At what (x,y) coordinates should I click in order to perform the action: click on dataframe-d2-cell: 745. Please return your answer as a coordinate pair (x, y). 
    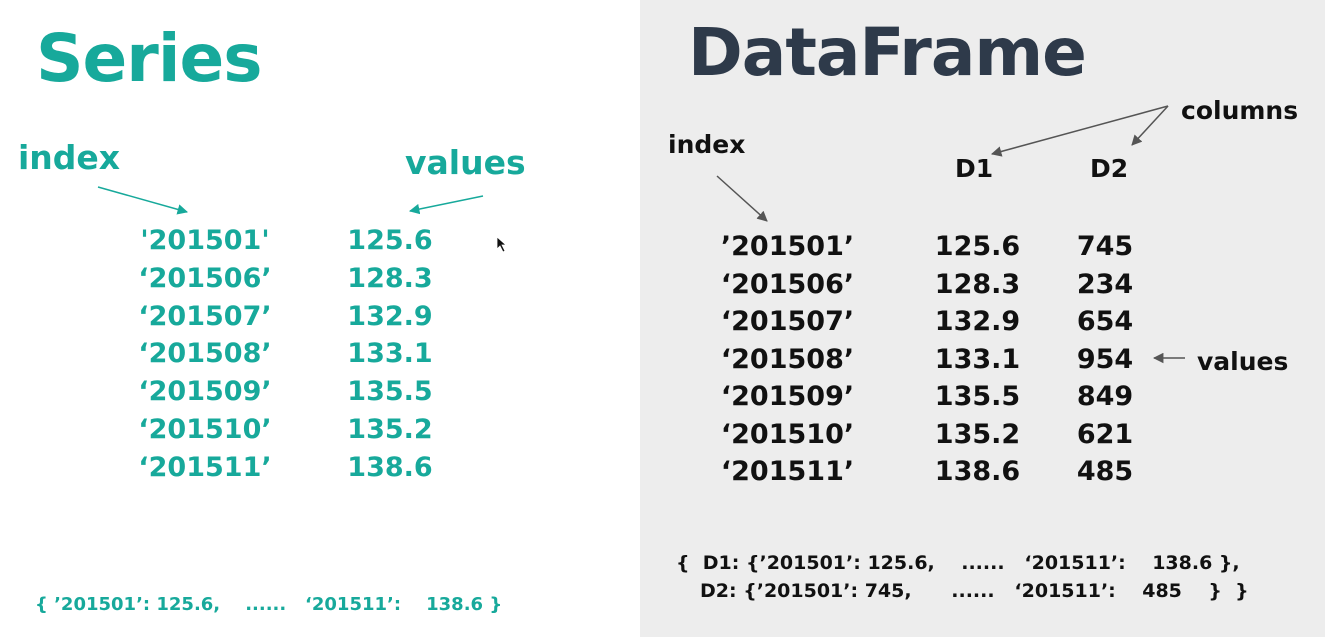
    Looking at the image, I should click on (1105, 246).